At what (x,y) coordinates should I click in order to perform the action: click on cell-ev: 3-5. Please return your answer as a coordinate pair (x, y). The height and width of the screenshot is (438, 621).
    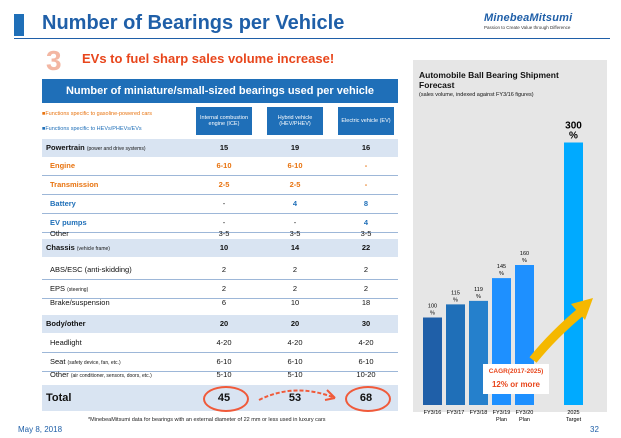
    Looking at the image, I should click on (366, 233).